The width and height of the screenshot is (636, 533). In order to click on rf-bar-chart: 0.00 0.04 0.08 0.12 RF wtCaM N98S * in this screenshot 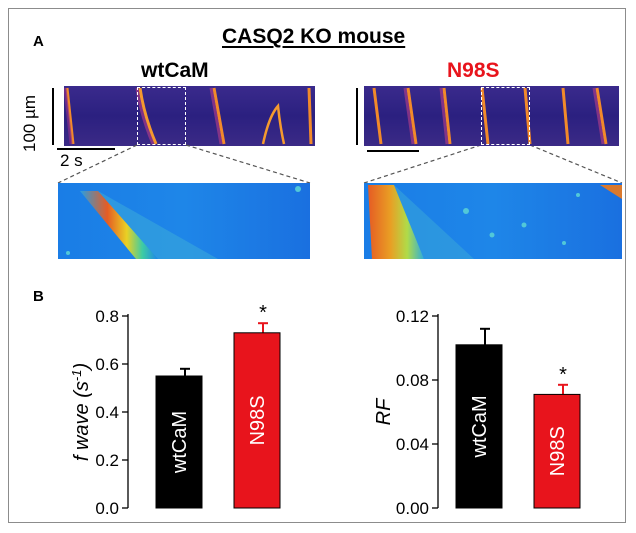, I will do `click(477, 412)`.